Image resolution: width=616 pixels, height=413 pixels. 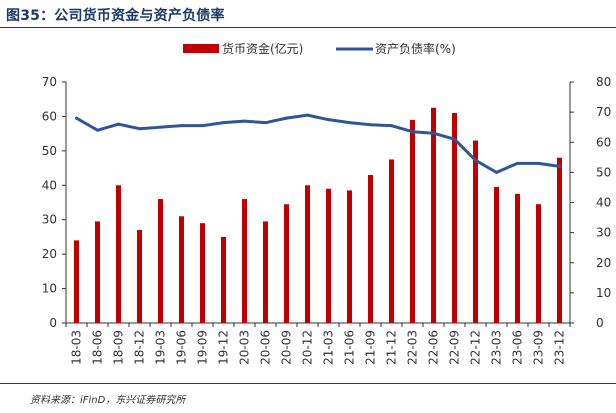 I want to click on x-tick-label: 22-06, so click(x=434, y=347).